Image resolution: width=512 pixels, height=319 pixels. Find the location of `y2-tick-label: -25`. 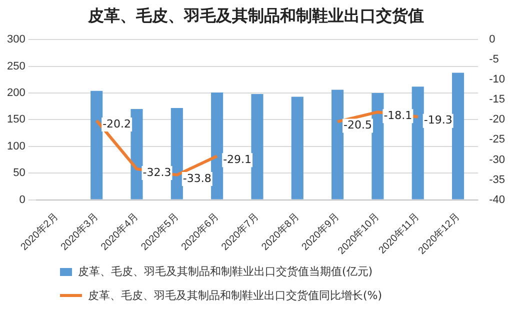

y2-tick-label: -25 is located at coordinates (497, 140).